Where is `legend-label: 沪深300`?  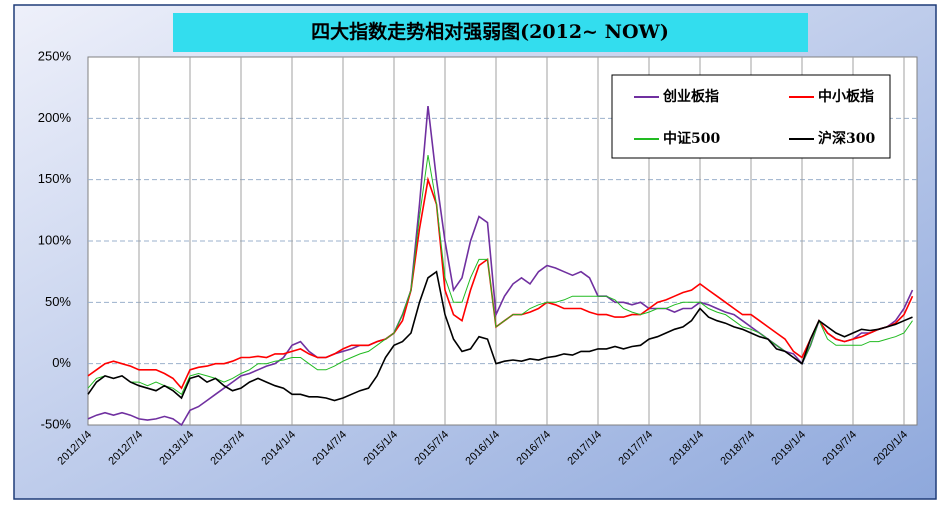 legend-label: 沪深300 is located at coordinates (846, 138).